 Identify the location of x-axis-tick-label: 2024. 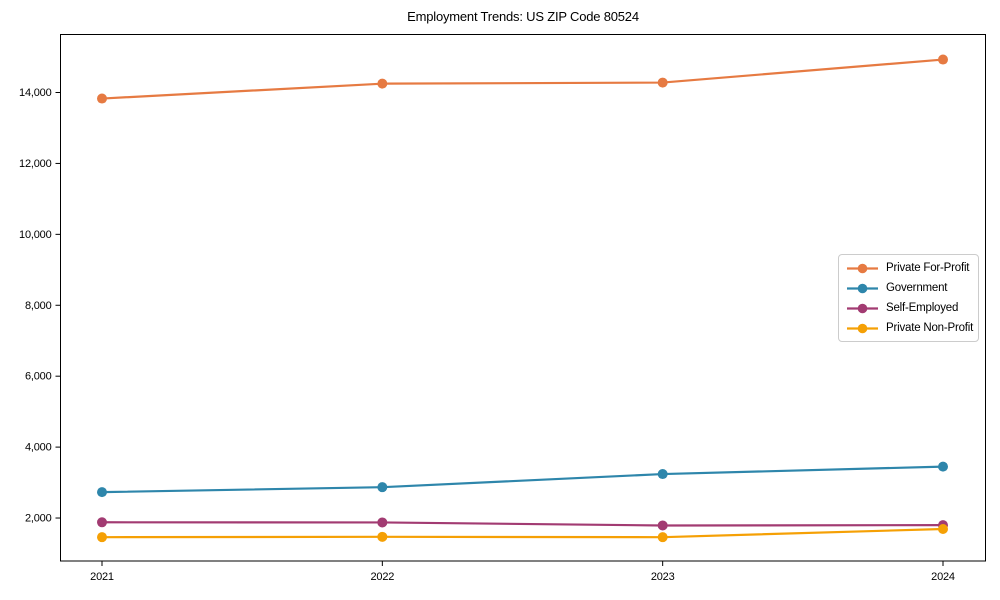
(943, 577).